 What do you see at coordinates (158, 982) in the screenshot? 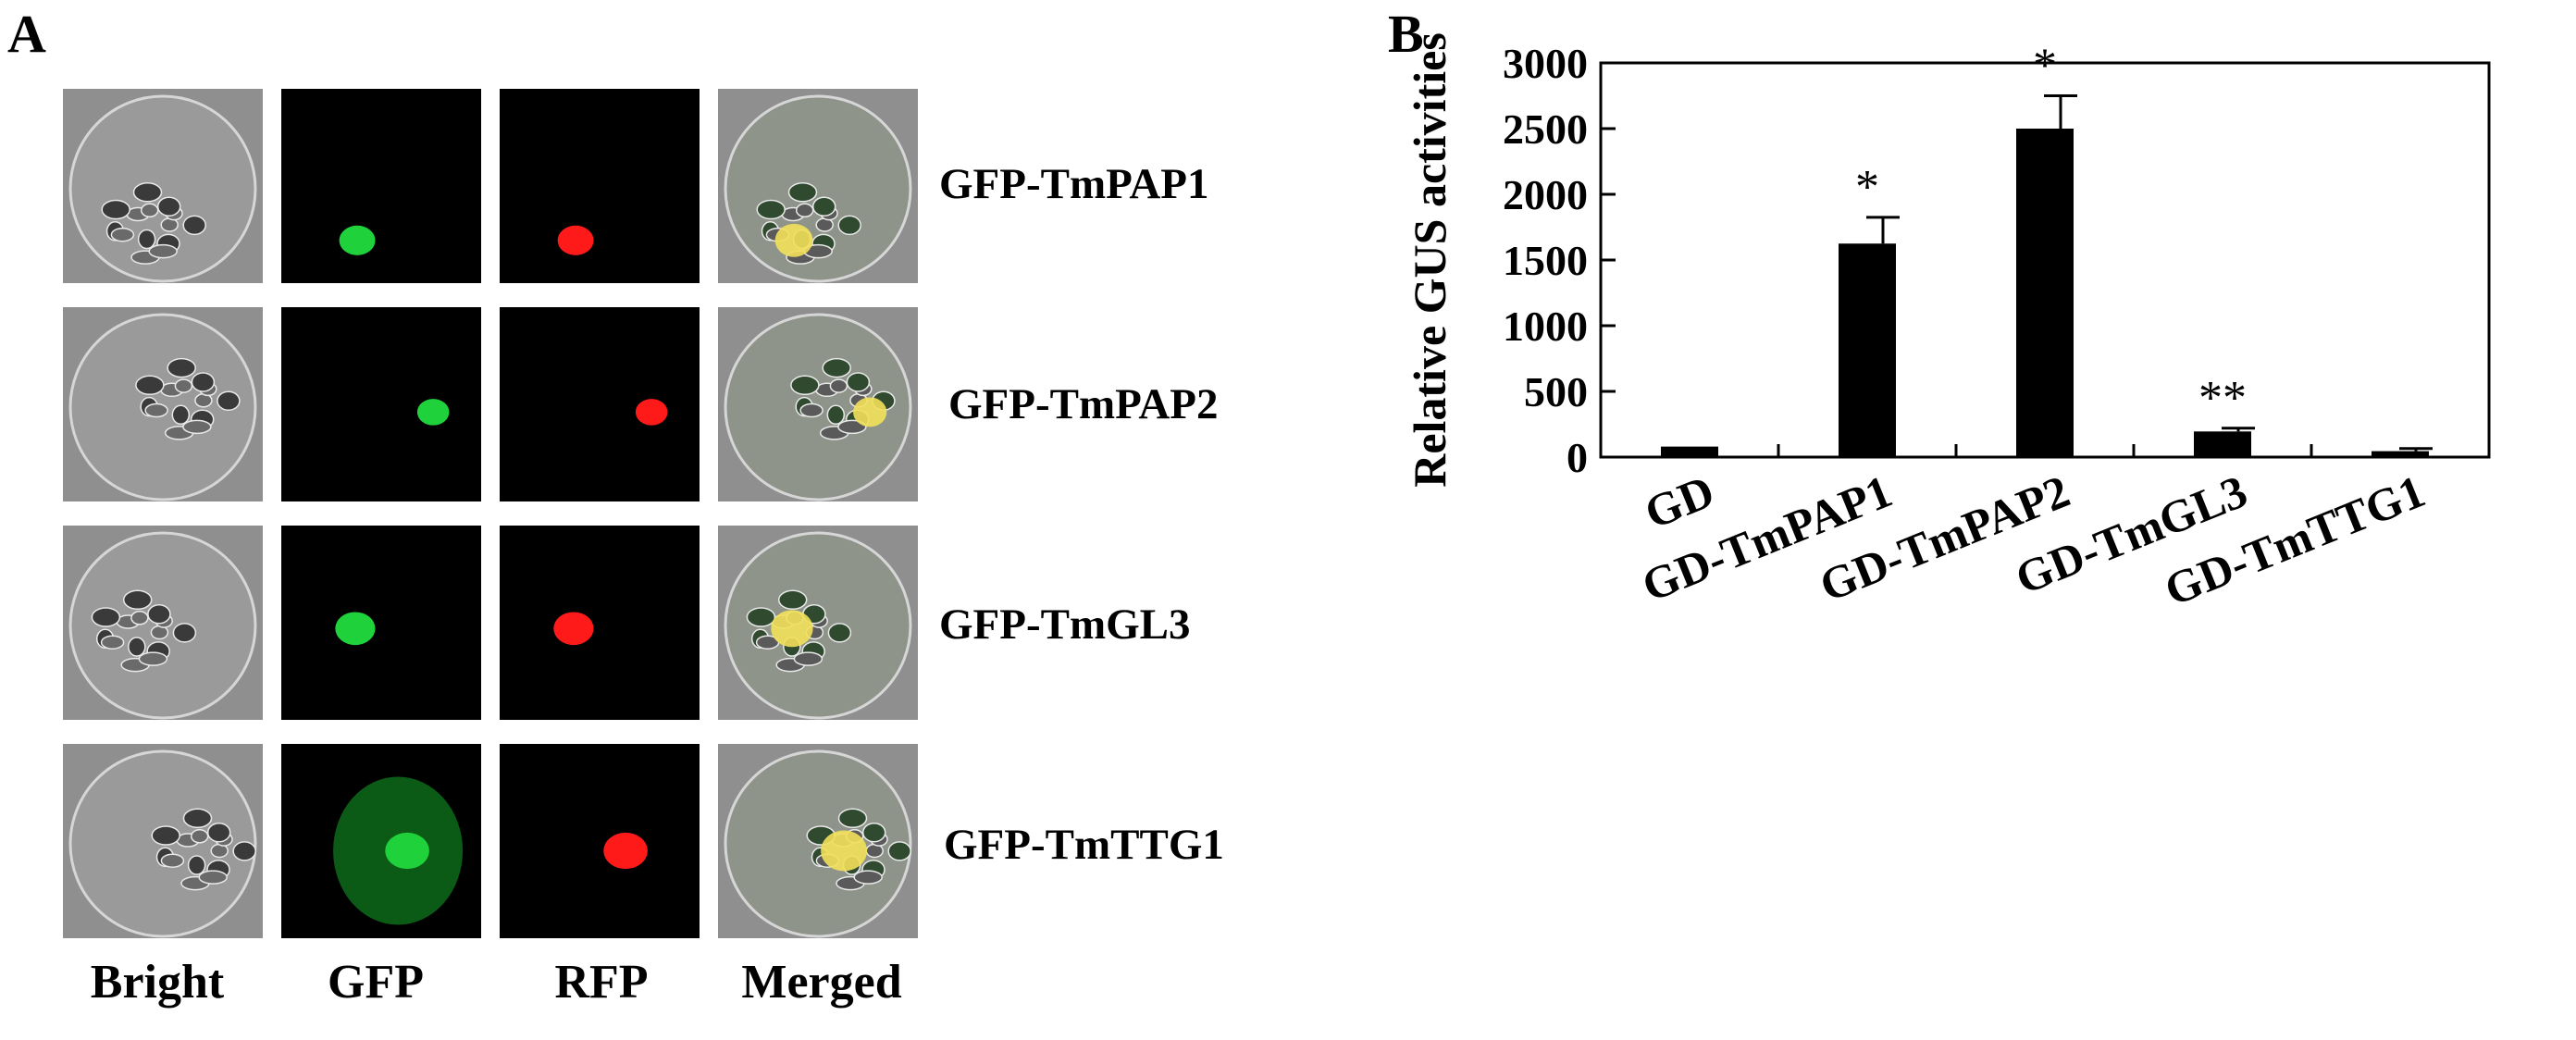
I see `column-label-bright: Bright` at bounding box center [158, 982].